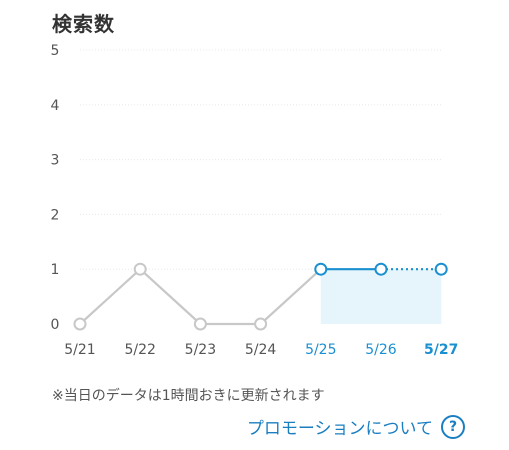  What do you see at coordinates (55, 270) in the screenshot?
I see `y-tick-label: 1` at bounding box center [55, 270].